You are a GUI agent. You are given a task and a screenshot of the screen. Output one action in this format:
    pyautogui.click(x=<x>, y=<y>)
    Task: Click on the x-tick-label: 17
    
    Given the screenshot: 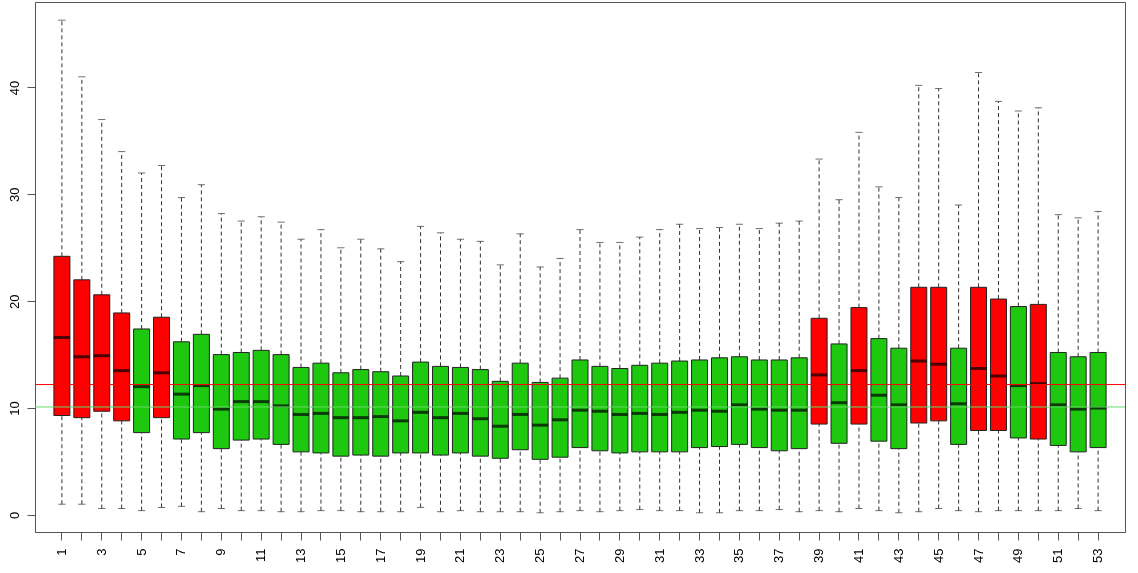 What is the action you would take?
    pyautogui.click(x=380, y=555)
    